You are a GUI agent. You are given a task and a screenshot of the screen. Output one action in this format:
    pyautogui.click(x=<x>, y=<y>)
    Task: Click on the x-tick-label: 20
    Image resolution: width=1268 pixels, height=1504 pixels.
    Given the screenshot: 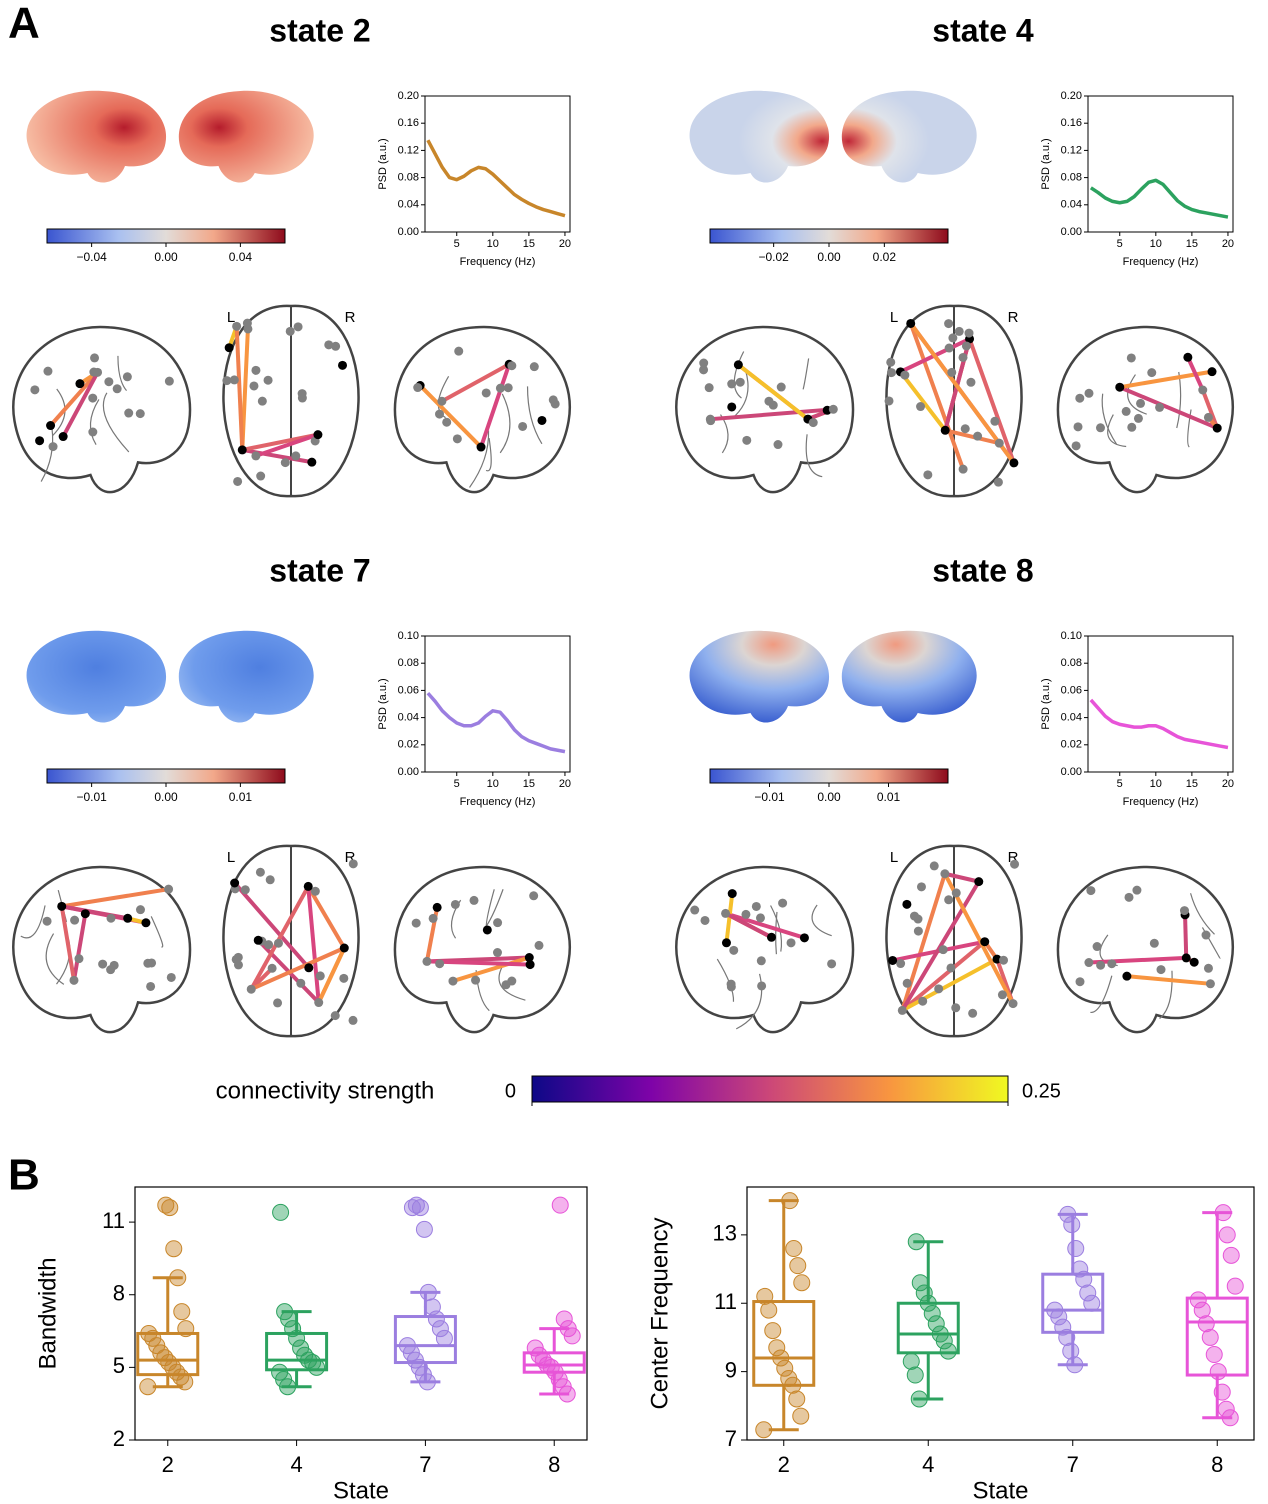 What is the action you would take?
    pyautogui.click(x=565, y=244)
    